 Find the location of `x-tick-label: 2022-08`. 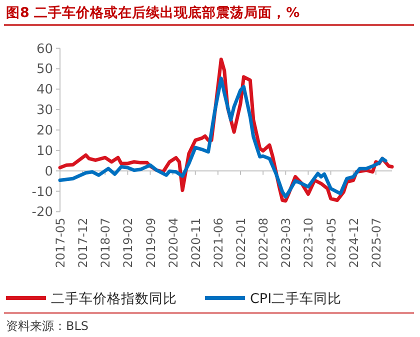

x-tick-label: 2022-08 is located at coordinates (263, 243).